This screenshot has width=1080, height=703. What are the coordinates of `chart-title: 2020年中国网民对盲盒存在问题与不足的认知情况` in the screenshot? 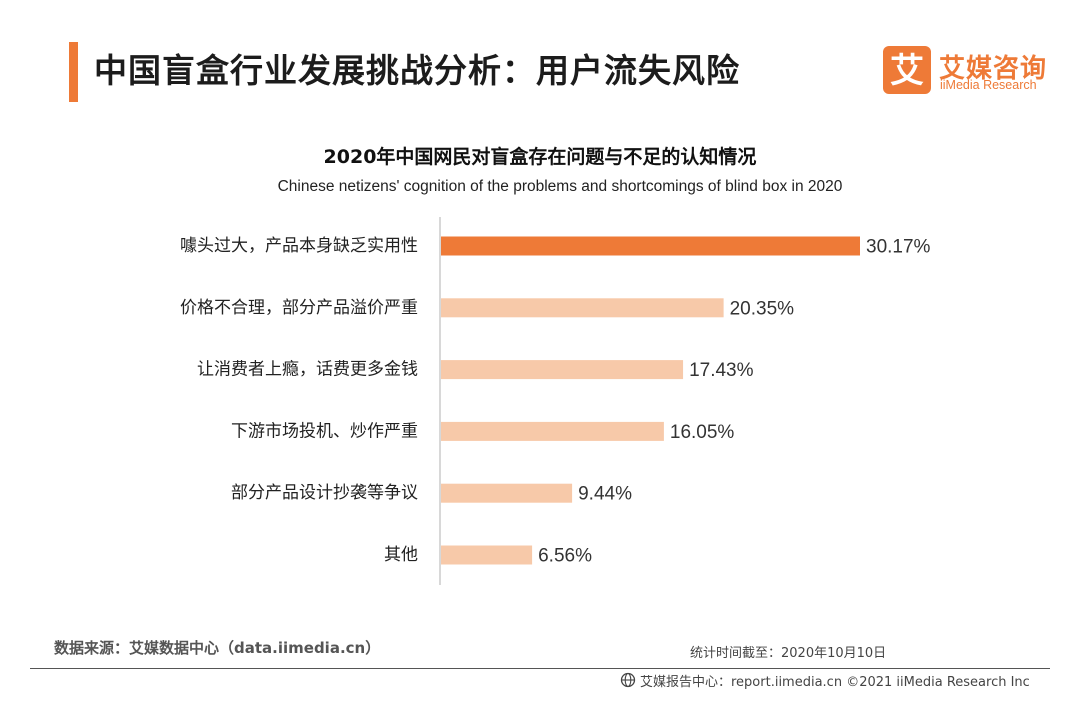 It's located at (540, 157).